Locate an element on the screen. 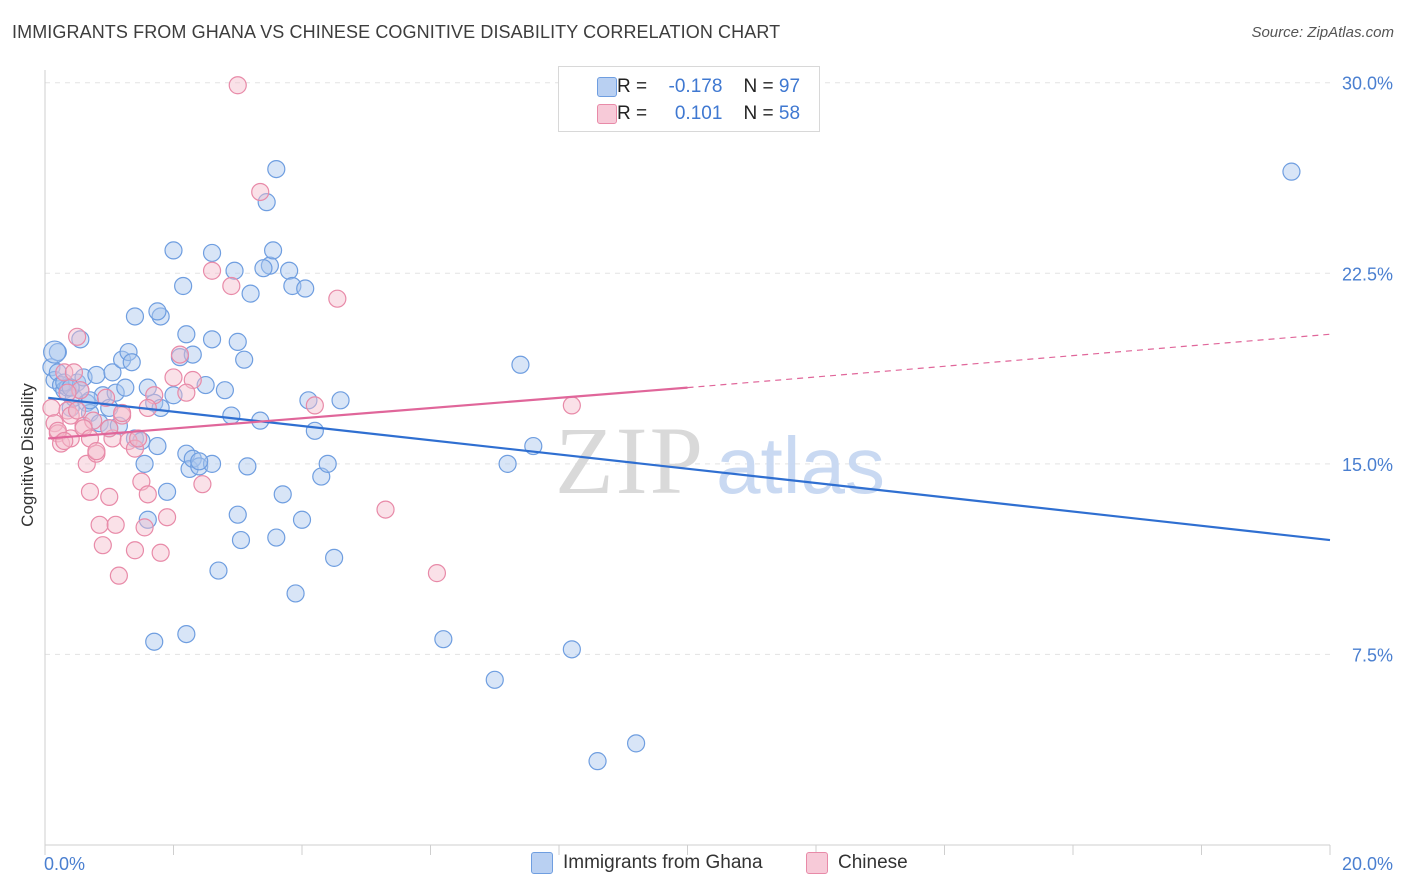 This screenshot has width=1406, height=892. watermark-atlas: atlas is located at coordinates (800, 465).